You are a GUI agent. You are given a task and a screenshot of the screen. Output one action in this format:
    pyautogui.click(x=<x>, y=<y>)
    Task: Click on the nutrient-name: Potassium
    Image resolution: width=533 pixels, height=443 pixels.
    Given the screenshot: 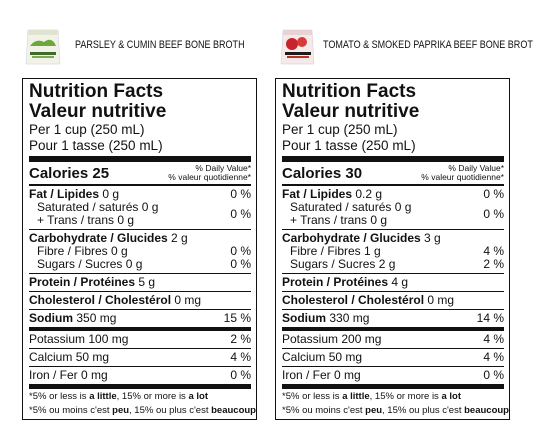 What is the action you would take?
    pyautogui.click(x=310, y=339)
    